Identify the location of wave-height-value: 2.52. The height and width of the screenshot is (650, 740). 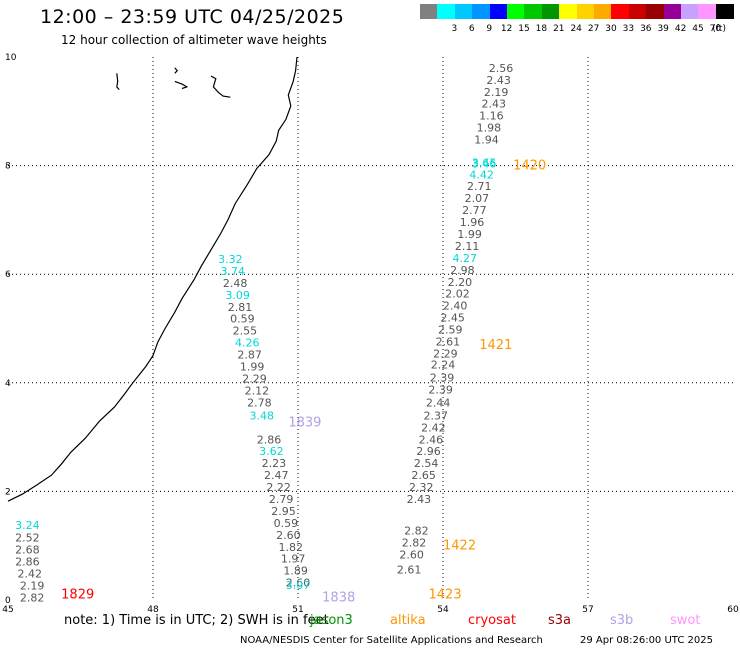
(27, 538).